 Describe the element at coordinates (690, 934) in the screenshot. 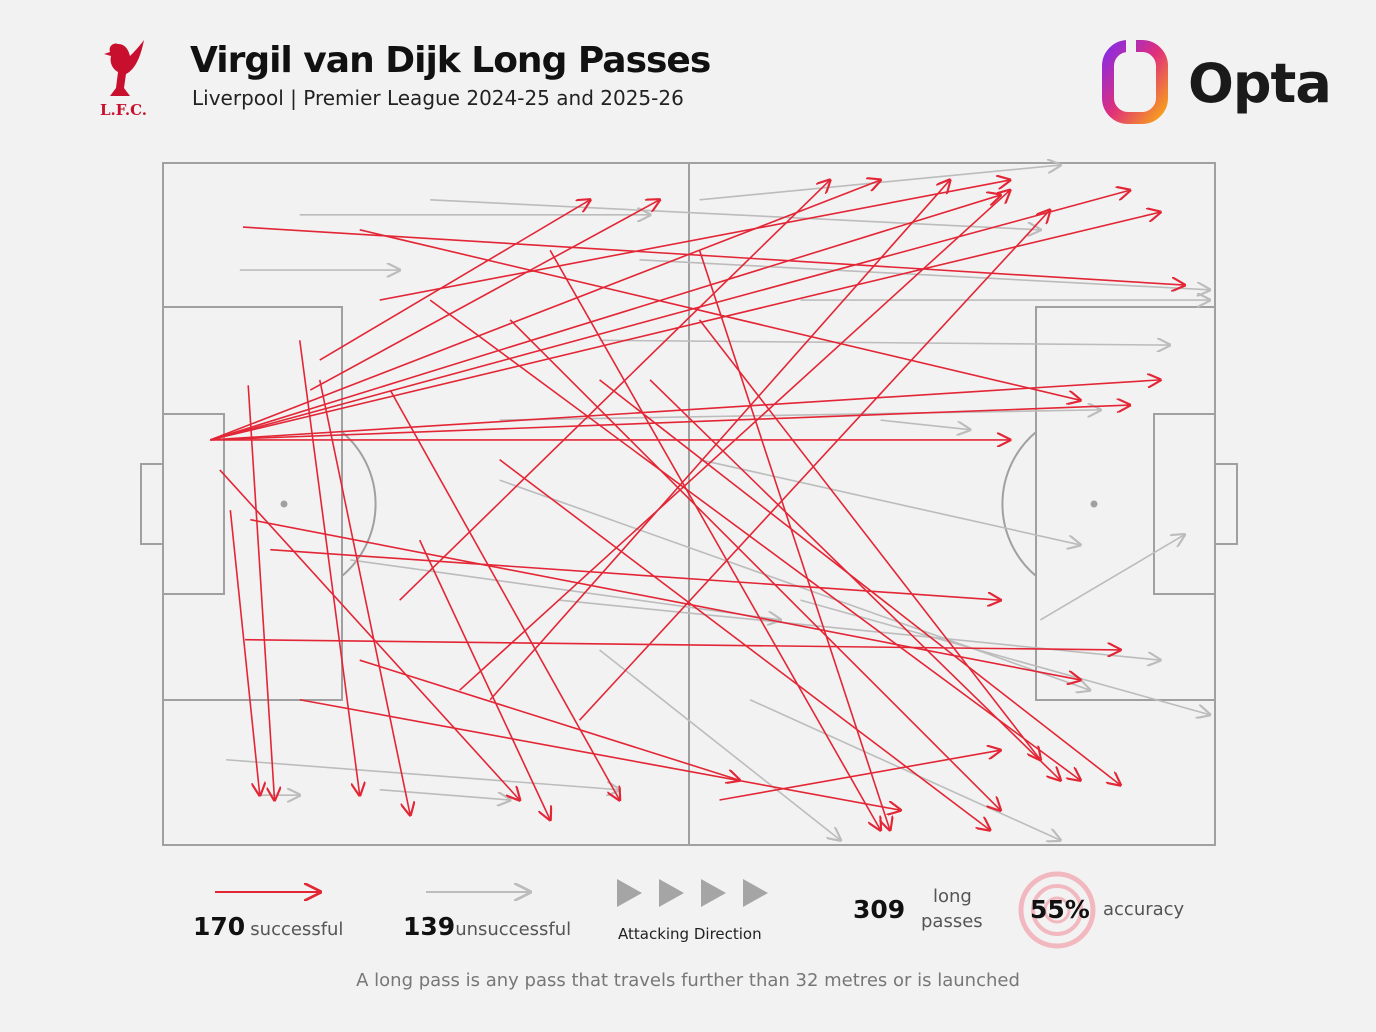

I see `attacking-direction-label: Attacking Direction` at that location.